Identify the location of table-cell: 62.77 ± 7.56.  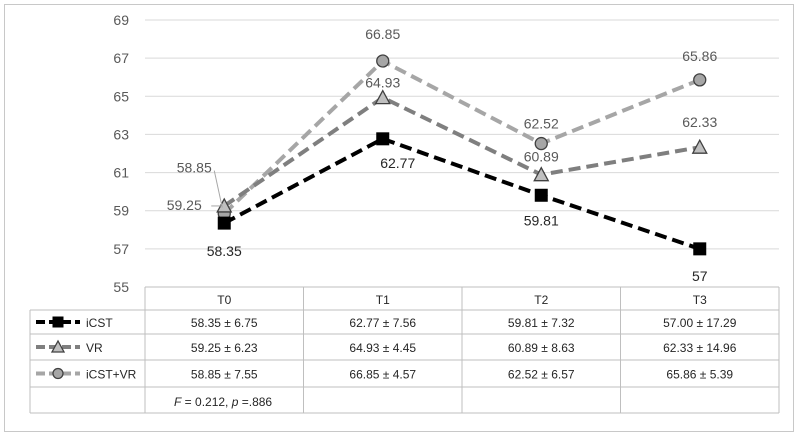
(382, 323).